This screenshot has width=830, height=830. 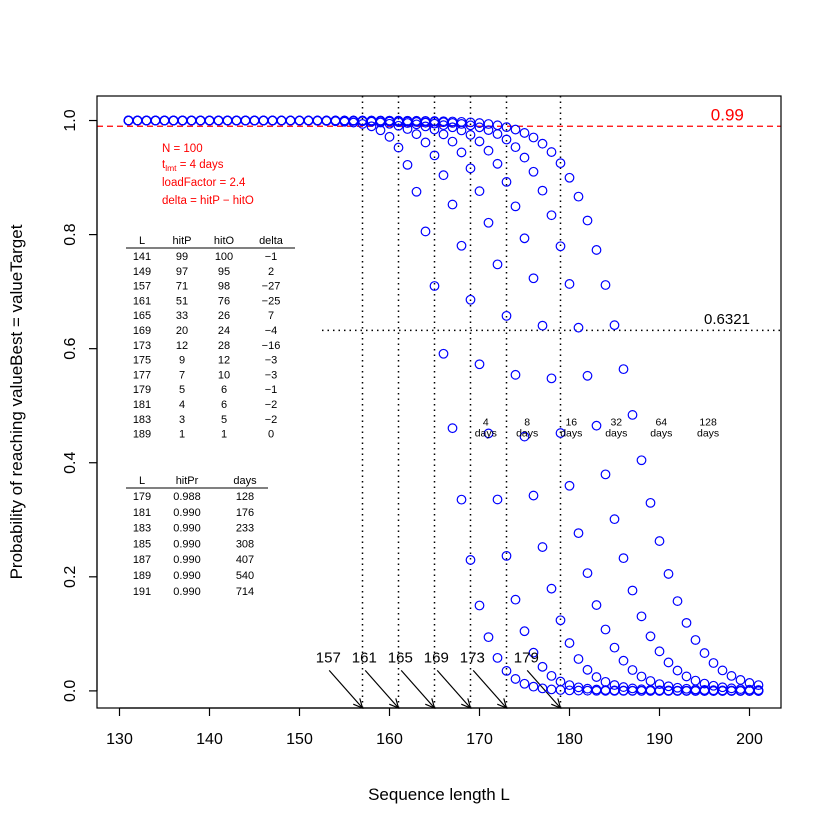 I want to click on x-tick-label: 160, so click(x=389, y=739).